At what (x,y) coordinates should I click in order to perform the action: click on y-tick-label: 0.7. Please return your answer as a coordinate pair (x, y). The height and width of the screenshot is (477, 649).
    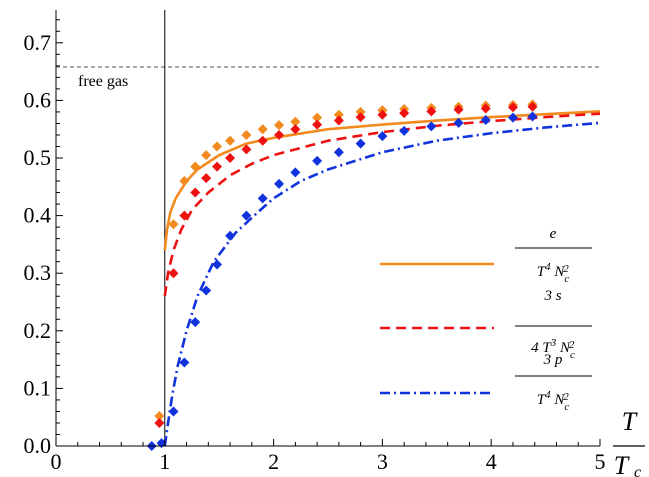
    Looking at the image, I should click on (38, 42).